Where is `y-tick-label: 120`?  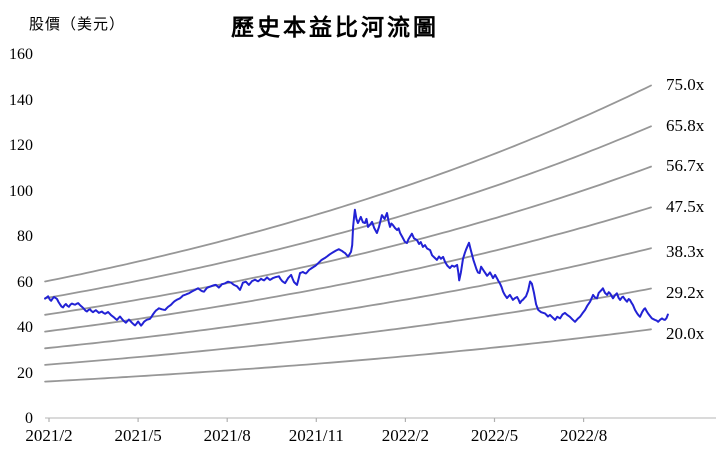 y-tick-label: 120 is located at coordinates (21, 145).